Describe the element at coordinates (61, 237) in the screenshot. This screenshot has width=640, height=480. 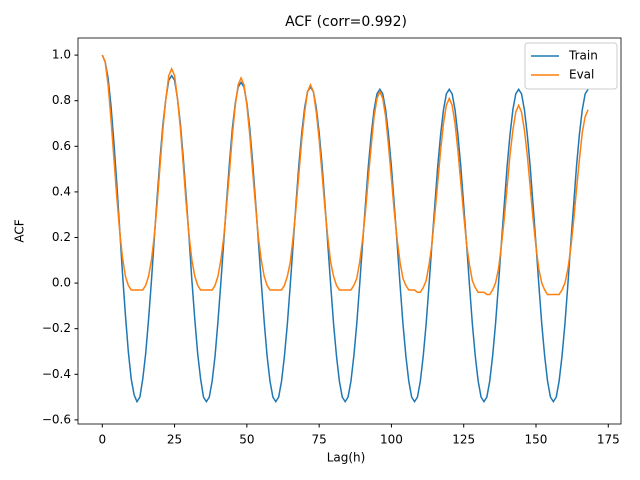
I see `y-tick-label: 0.2` at that location.